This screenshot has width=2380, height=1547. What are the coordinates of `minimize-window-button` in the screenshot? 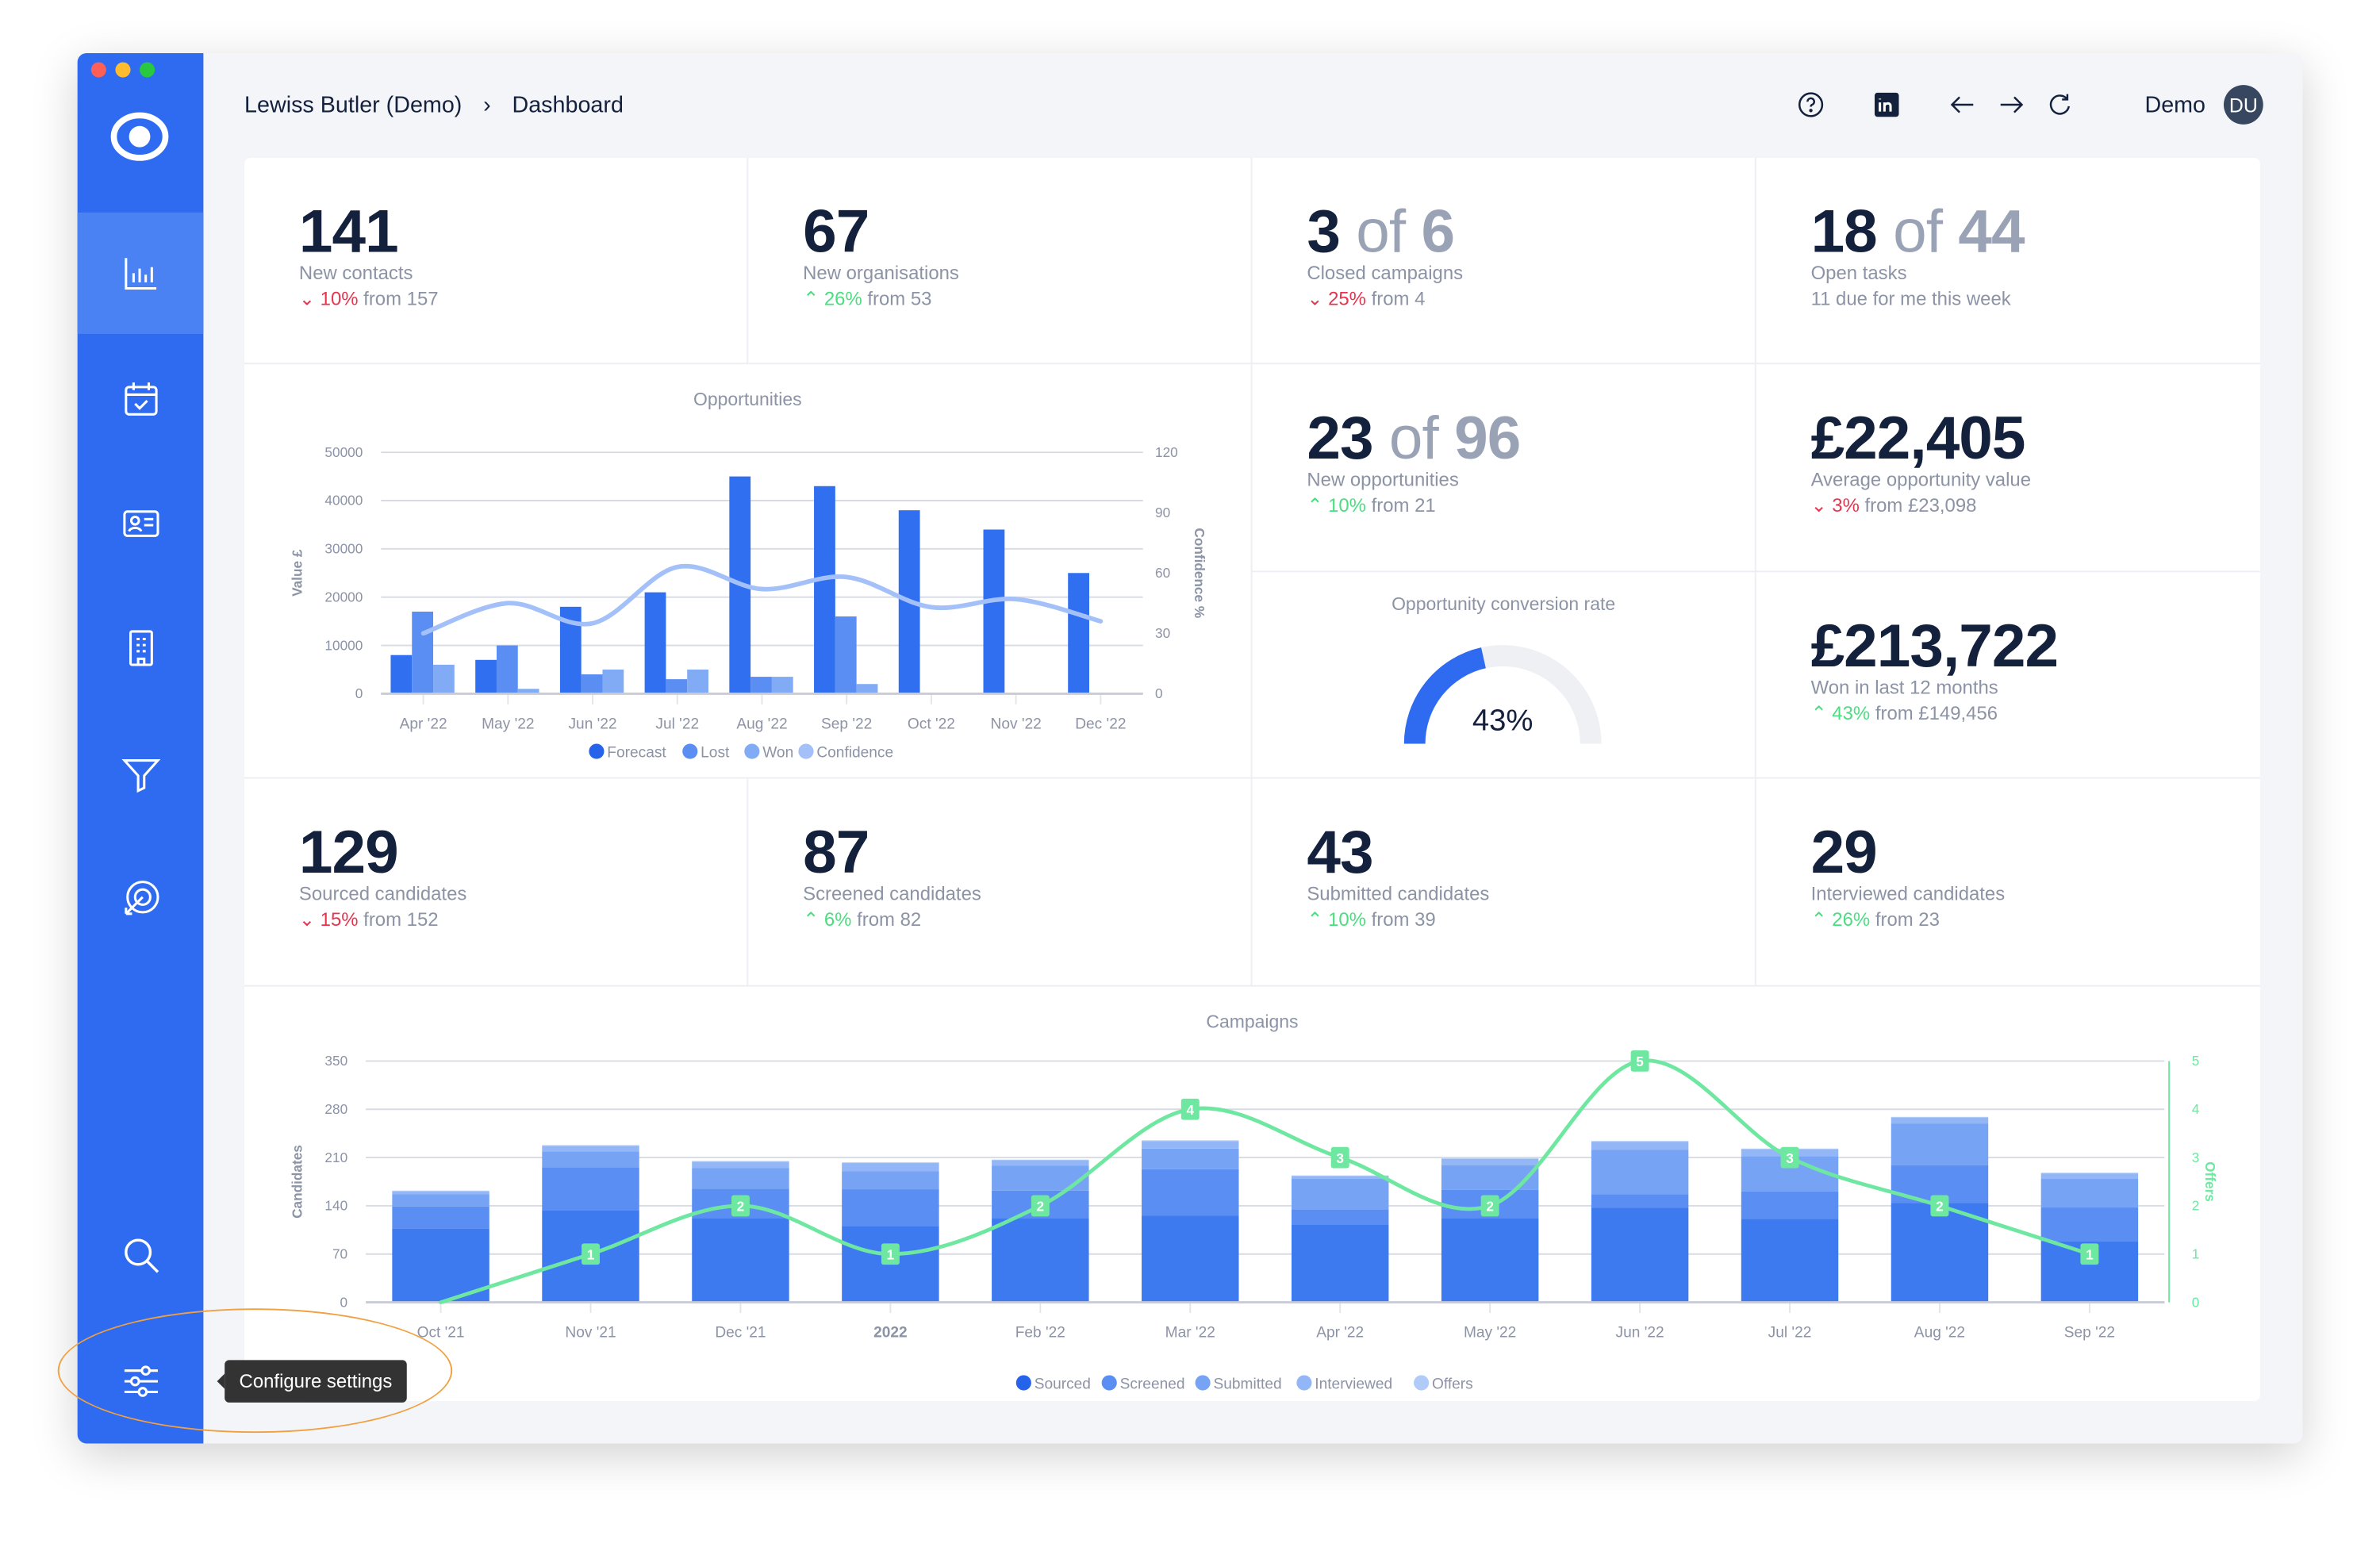 It's located at (123, 70).